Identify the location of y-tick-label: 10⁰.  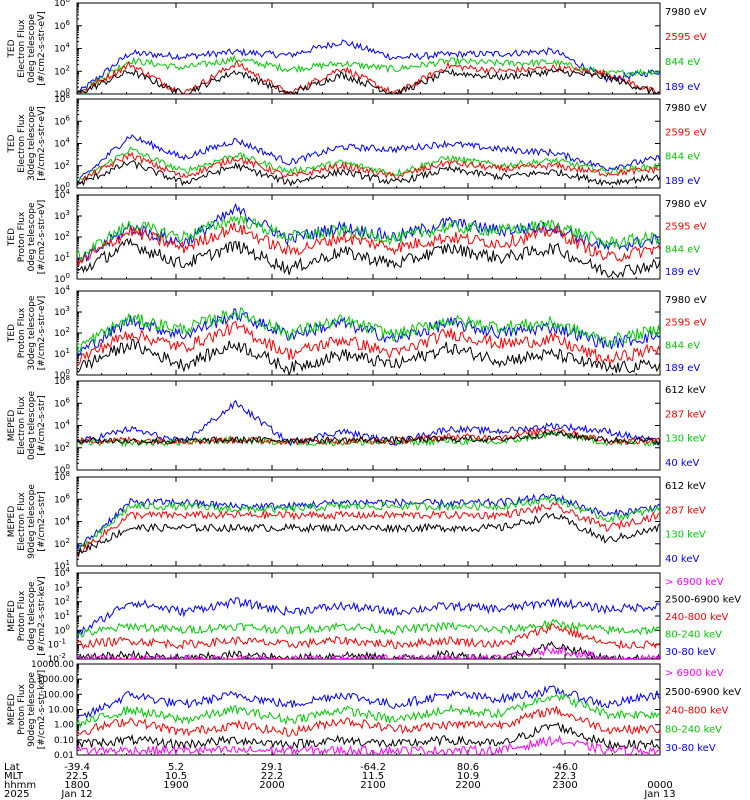
(62, 629).